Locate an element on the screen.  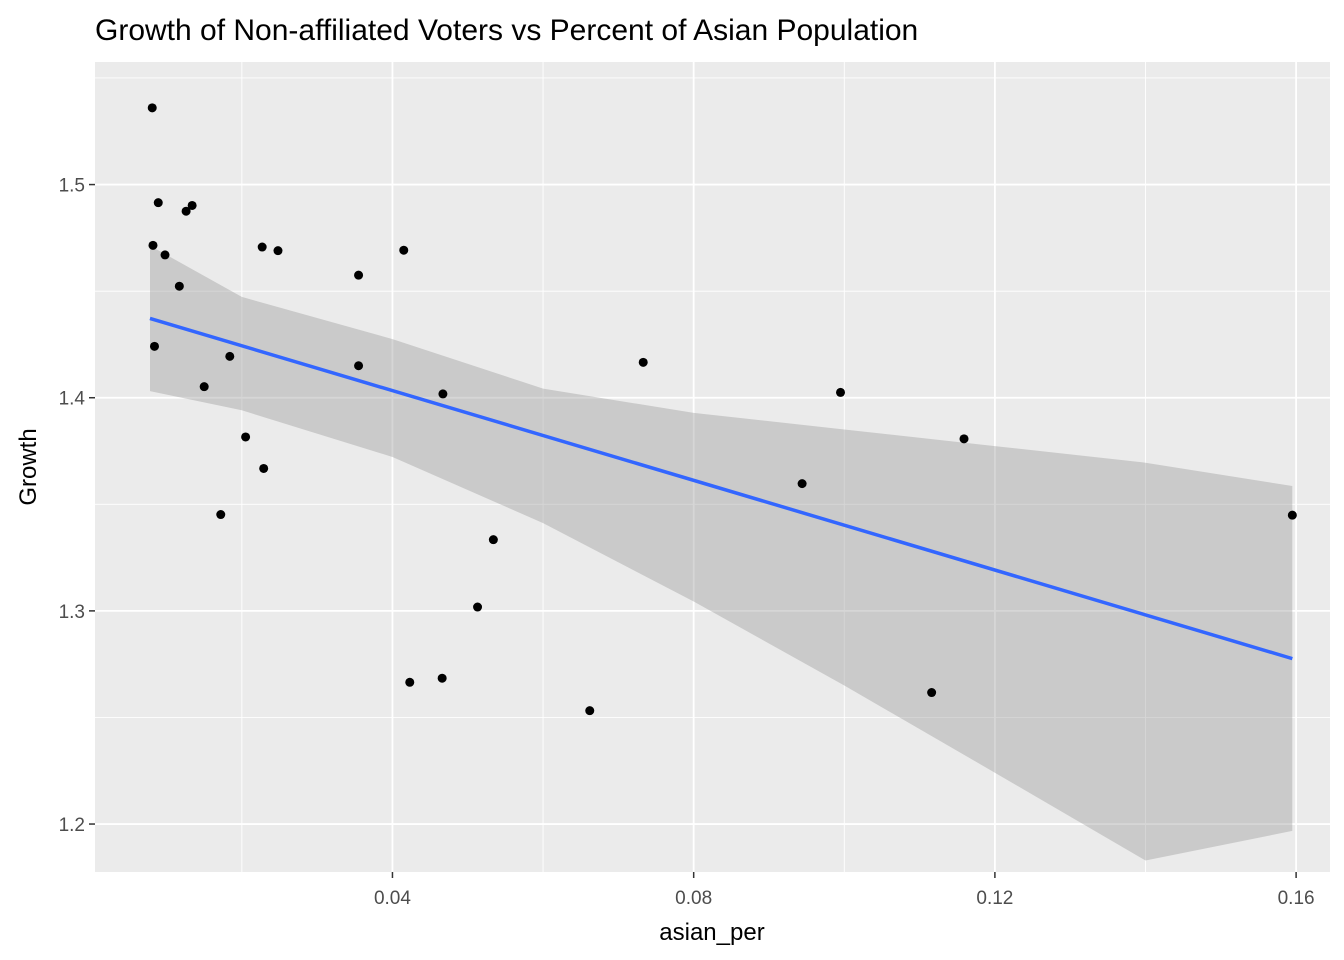
y-axis-ticks: 1.2 1.3 1.4 1.5 is located at coordinates (77, 506).